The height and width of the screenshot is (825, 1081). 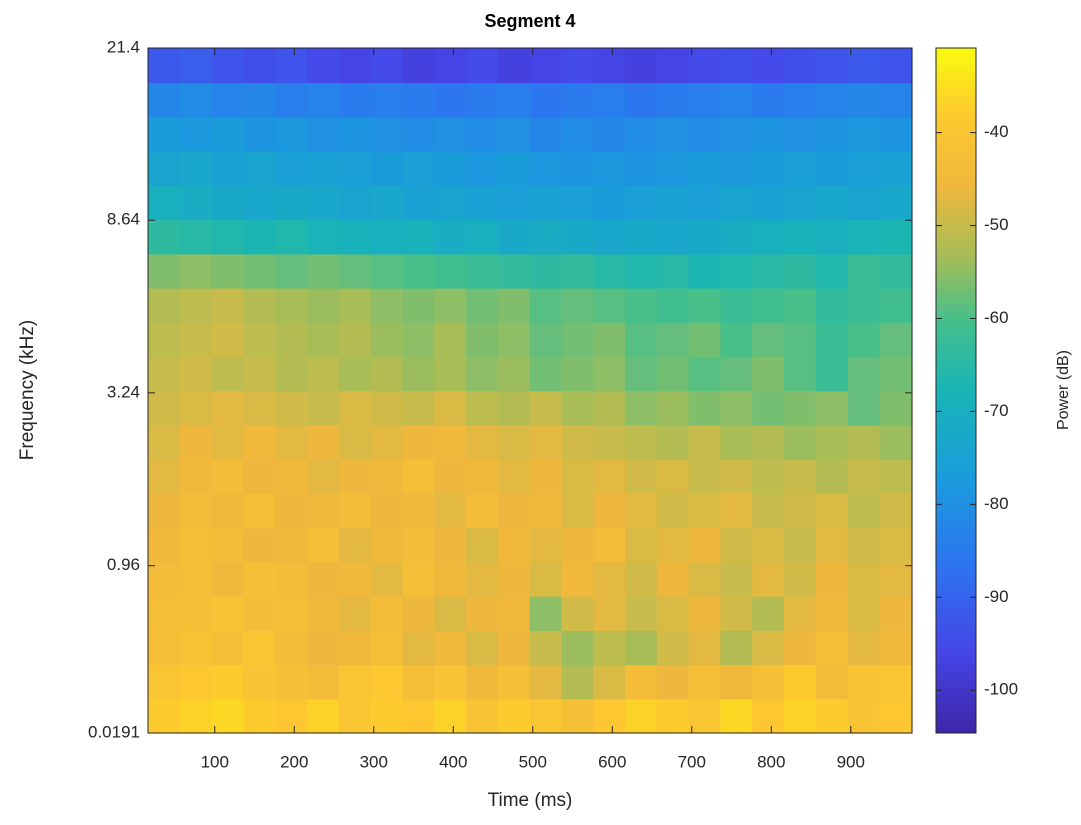 What do you see at coordinates (27, 390) in the screenshot?
I see `y-axis-label: Frequency (kHz)` at bounding box center [27, 390].